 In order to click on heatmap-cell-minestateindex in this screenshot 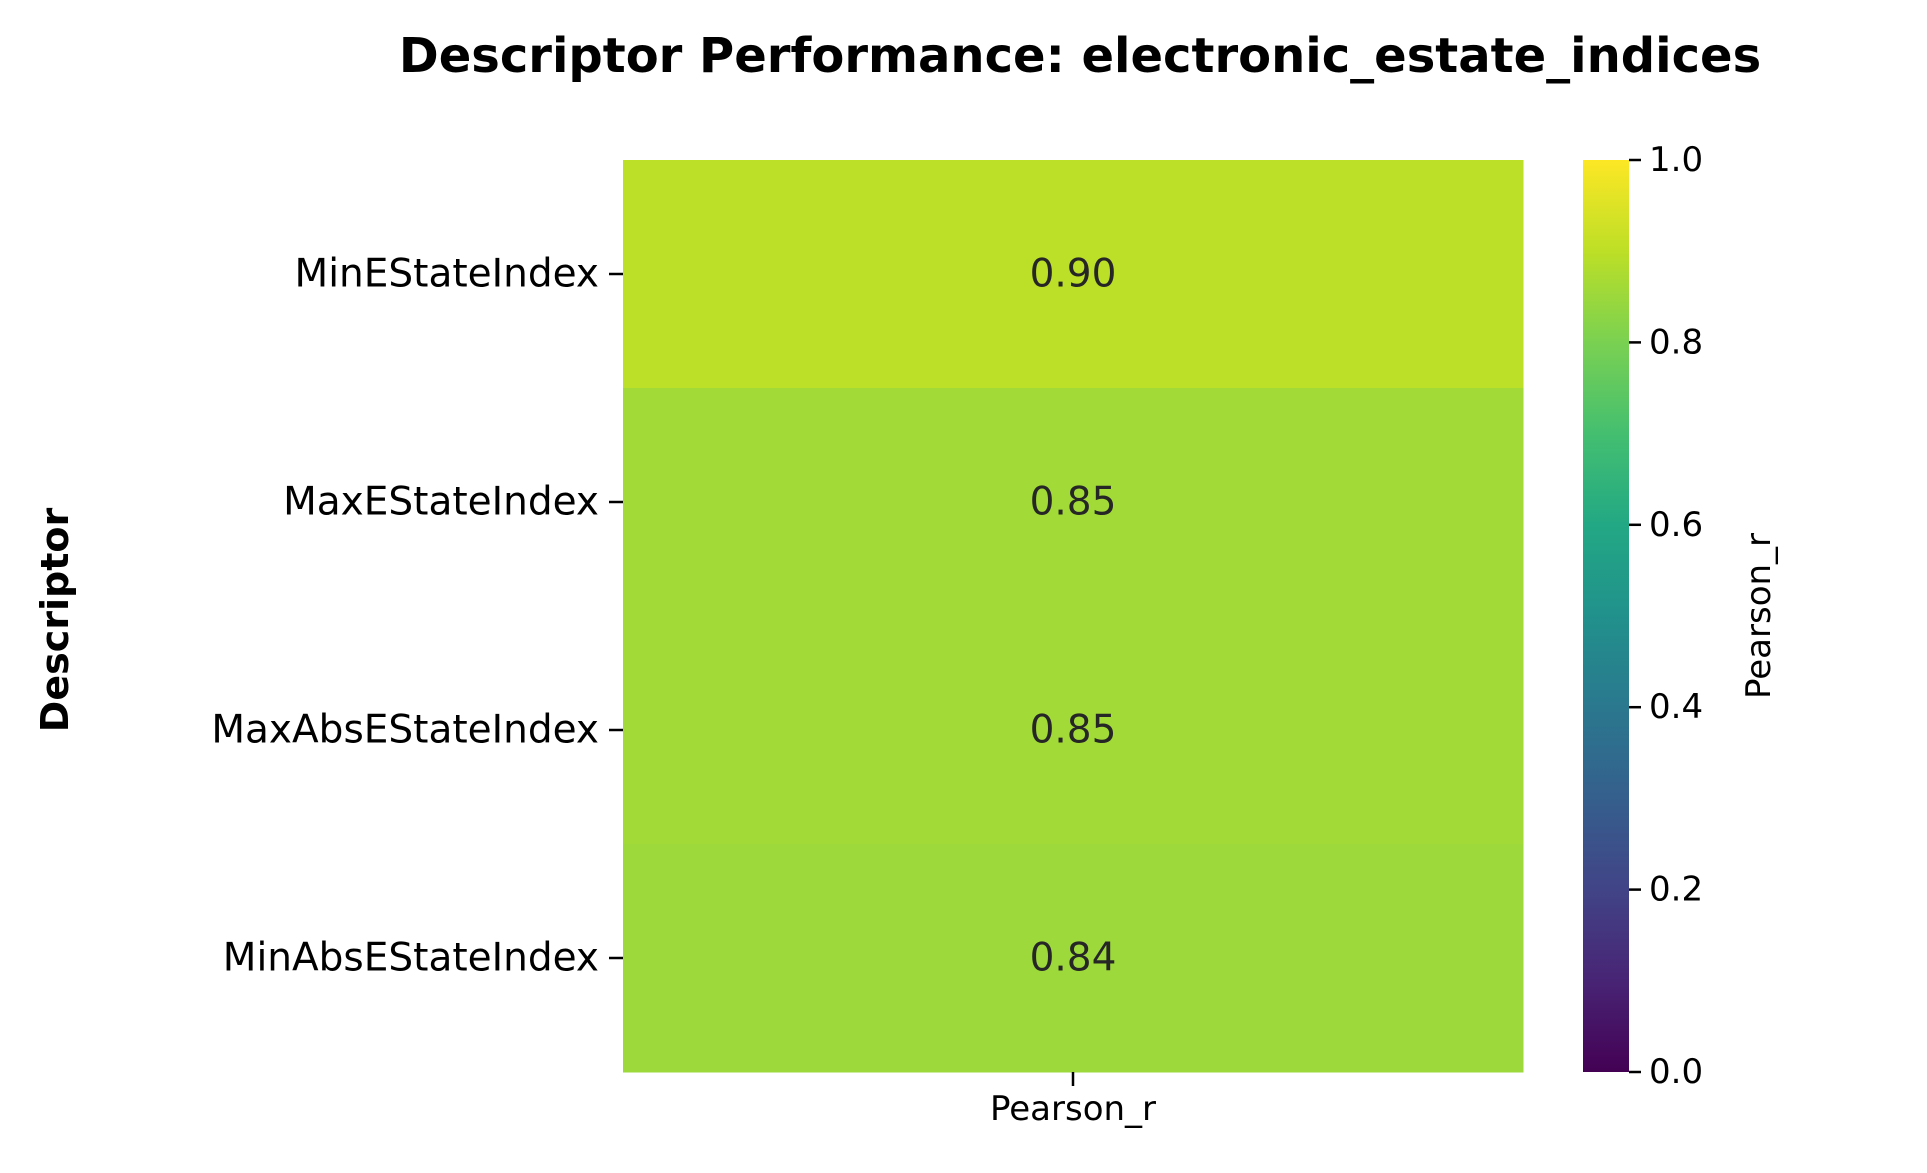, I will do `click(1073, 274)`.